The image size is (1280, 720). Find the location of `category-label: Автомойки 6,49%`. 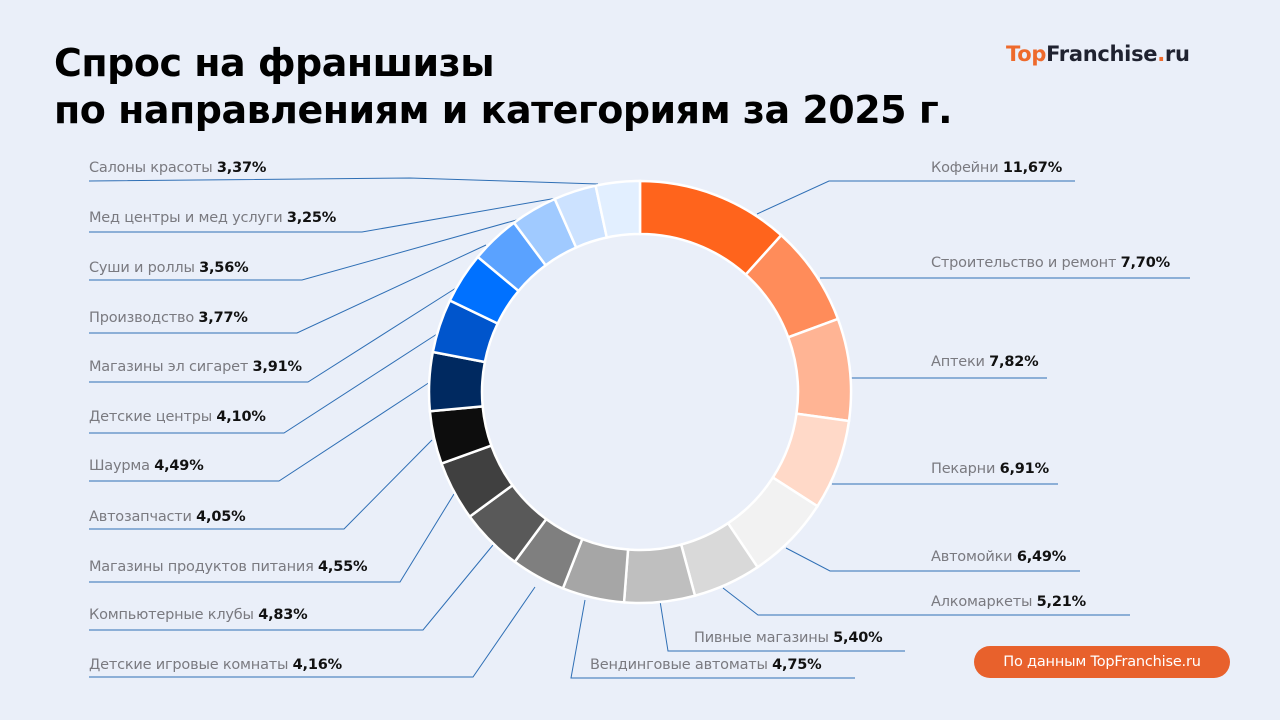

category-label: Автомойки 6,49% is located at coordinates (998, 557).